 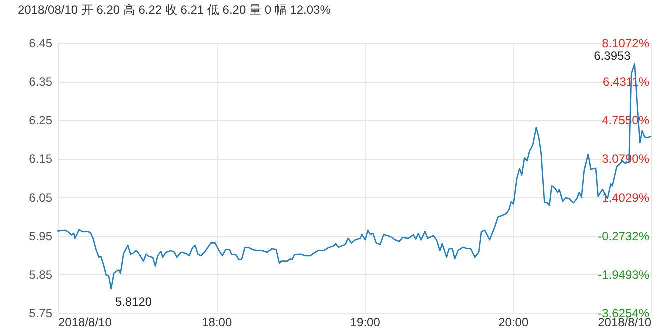 What do you see at coordinates (613, 56) in the screenshot?
I see `annotation: 6.3953` at bounding box center [613, 56].